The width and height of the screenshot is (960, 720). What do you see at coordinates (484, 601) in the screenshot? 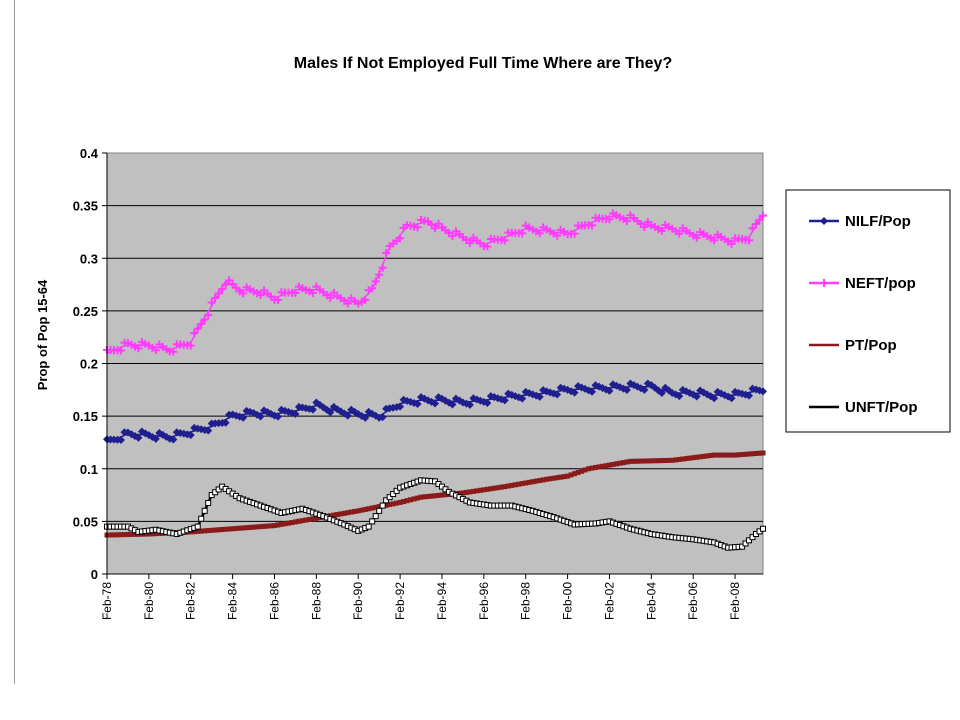
I see `x-tick-label: Feb-96` at bounding box center [484, 601].